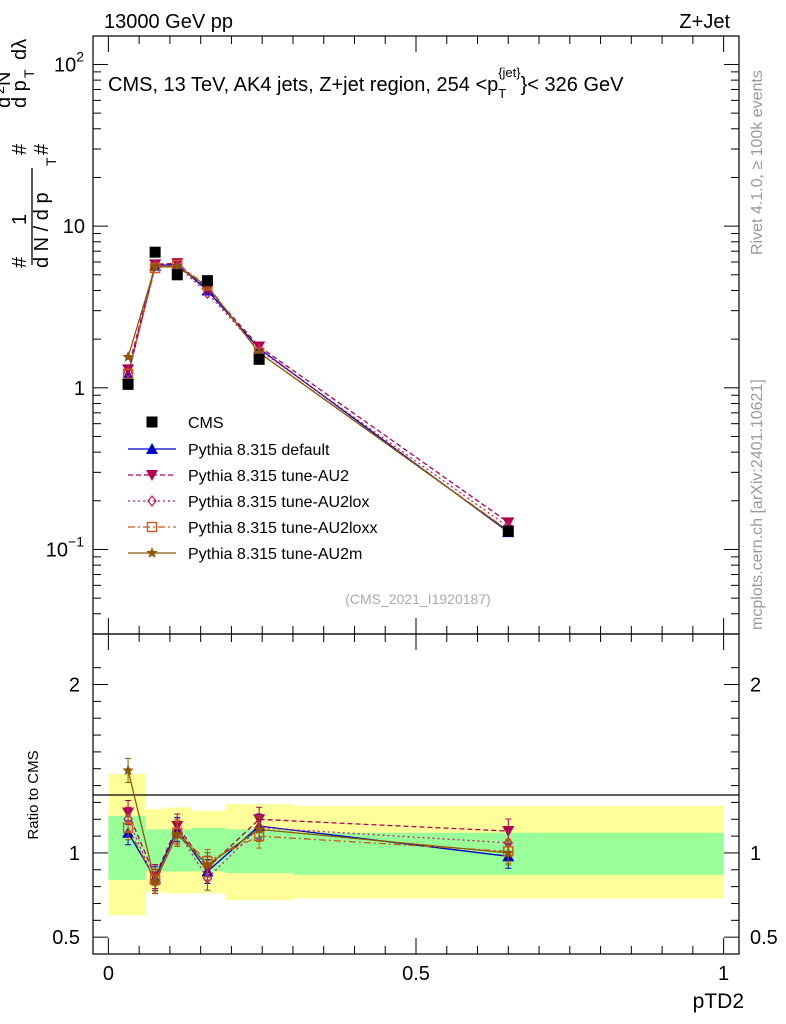  What do you see at coordinates (20, 219) in the screenshot?
I see `svg-text: 1` at bounding box center [20, 219].